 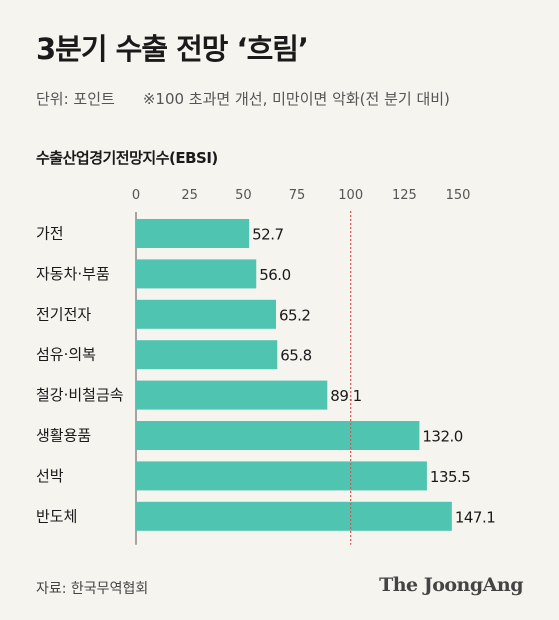 What do you see at coordinates (451, 585) in the screenshot?
I see `brand-logo: The JoongAng` at bounding box center [451, 585].